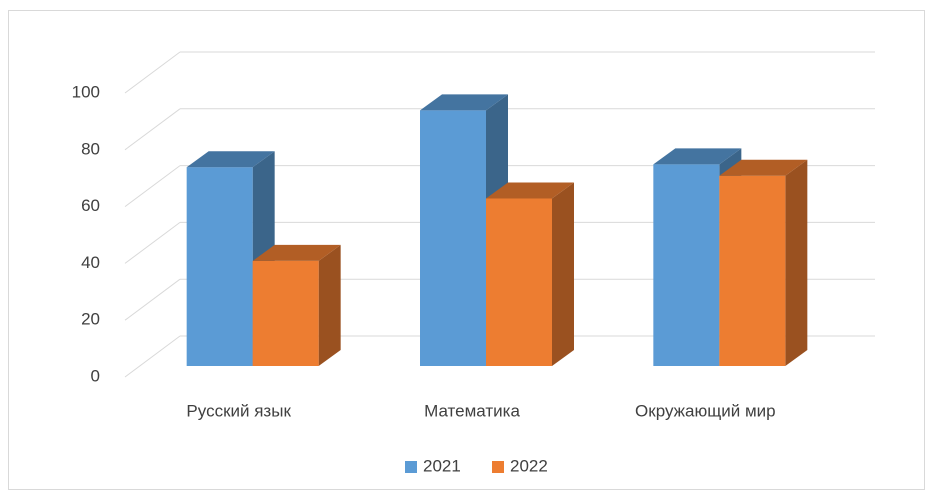 Image resolution: width=930 pixels, height=502 pixels. Describe the element at coordinates (238, 410) in the screenshot. I see `x-tick-label: Русский язык` at that location.